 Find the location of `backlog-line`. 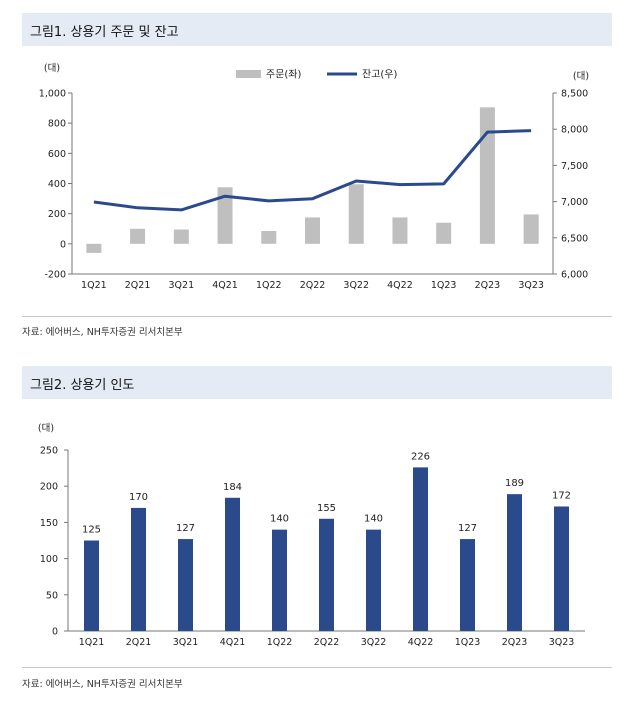

backlog-line is located at coordinates (312, 170).